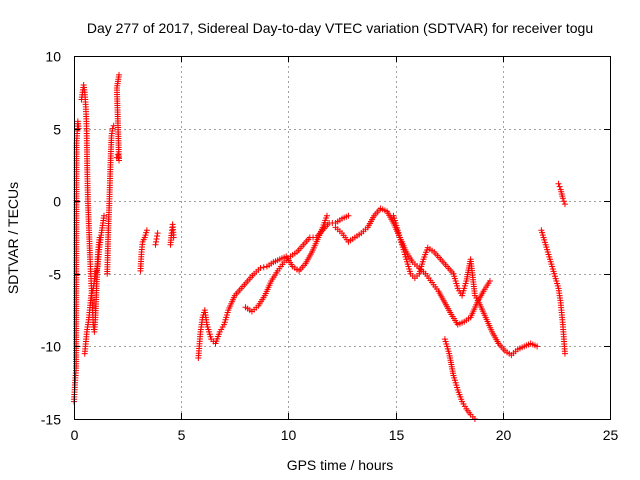  What do you see at coordinates (57, 202) in the screenshot?
I see `y-tick-label: 0` at bounding box center [57, 202].